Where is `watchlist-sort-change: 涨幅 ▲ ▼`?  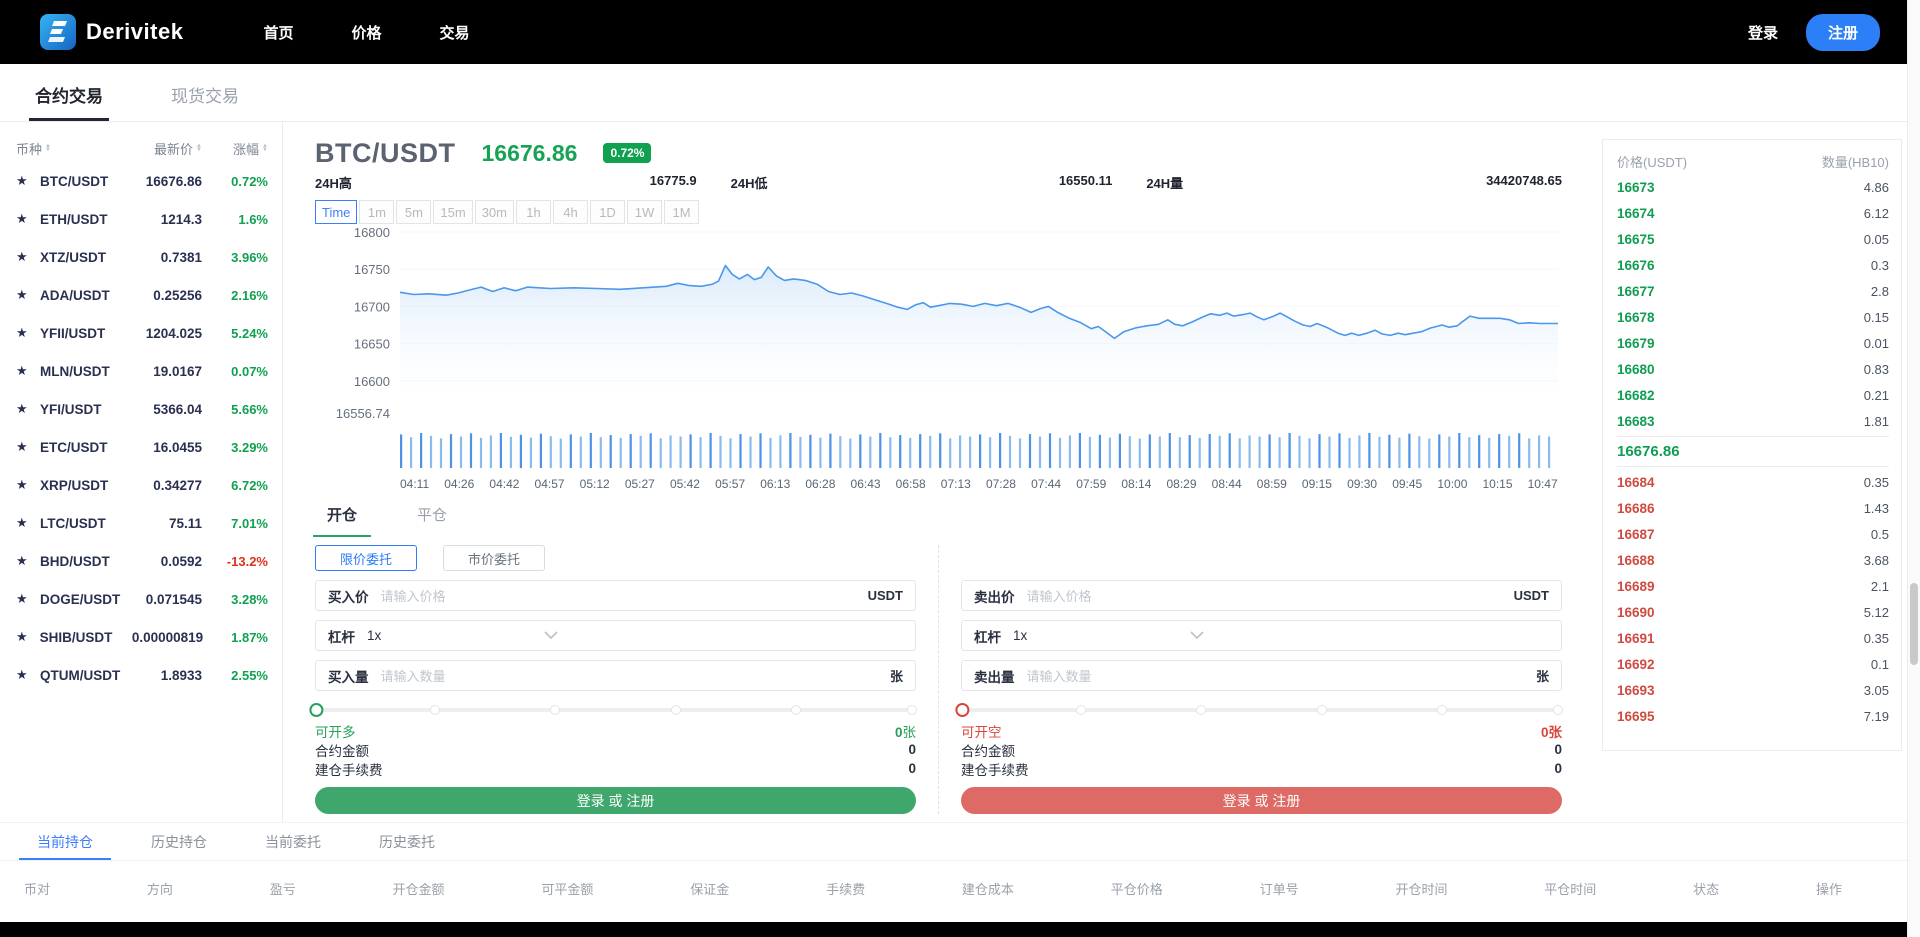
watchlist-sort-change: 涨幅 ▲ ▼ is located at coordinates (250, 149).